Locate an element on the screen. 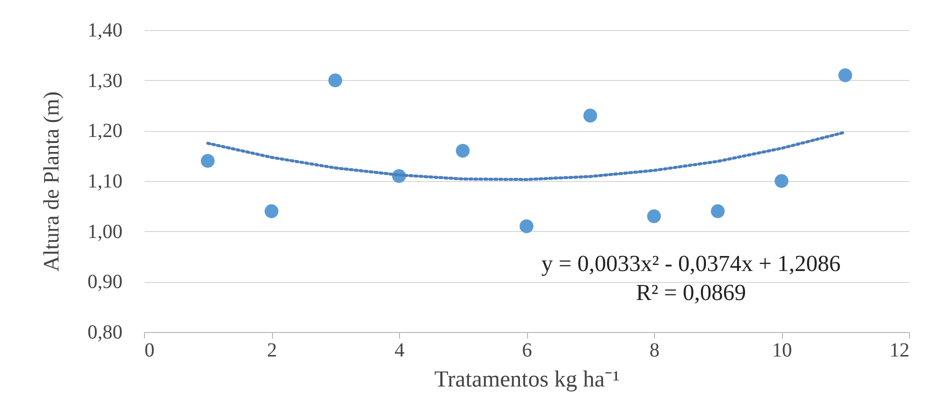  annotation: R² = 0,0869 is located at coordinates (691, 293).